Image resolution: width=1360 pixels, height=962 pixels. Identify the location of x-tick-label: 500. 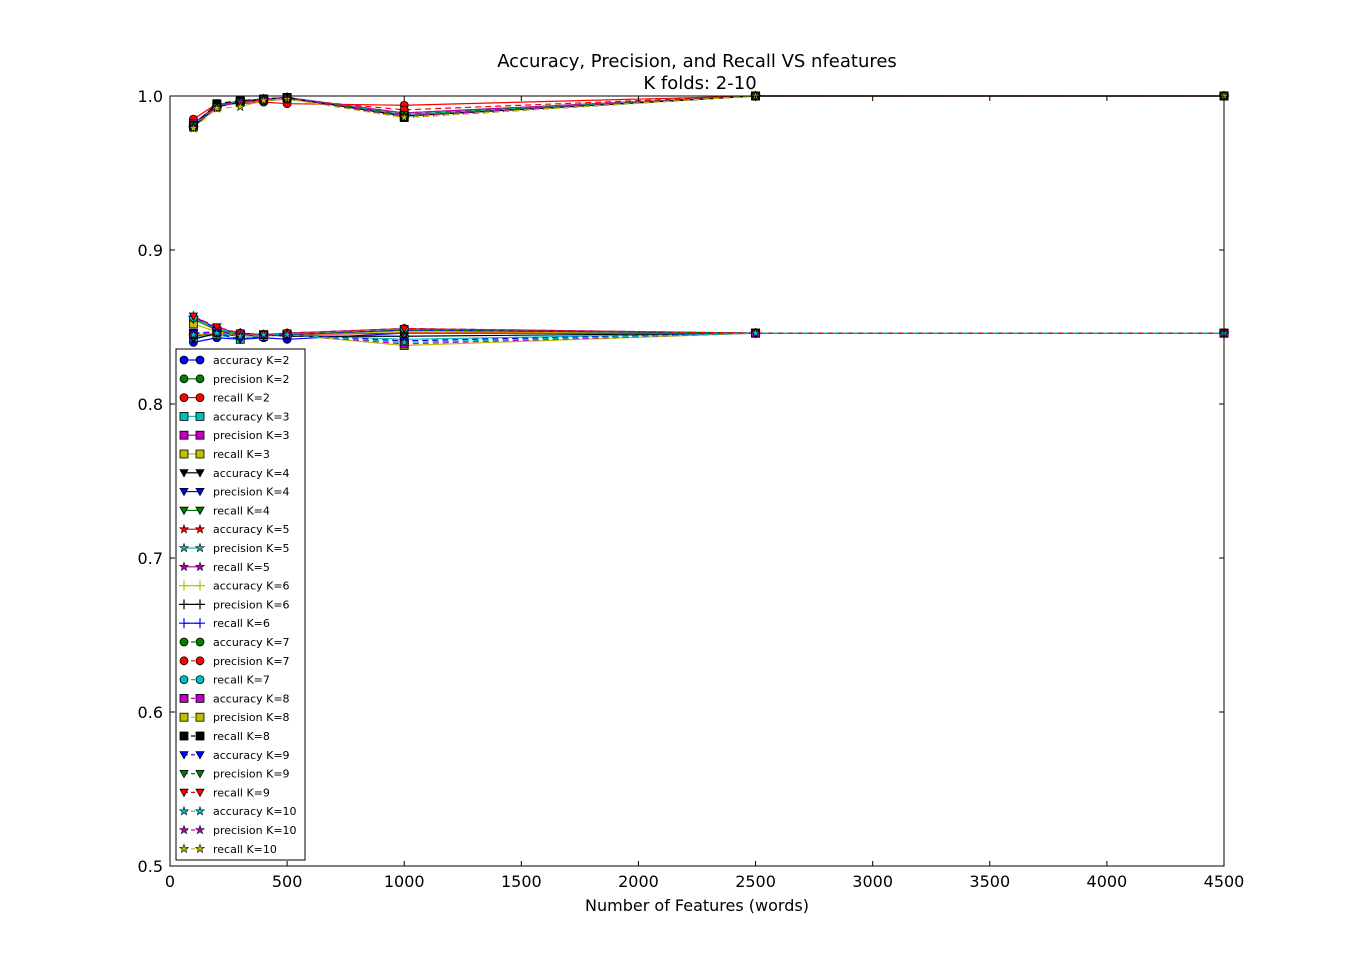
(287, 881).